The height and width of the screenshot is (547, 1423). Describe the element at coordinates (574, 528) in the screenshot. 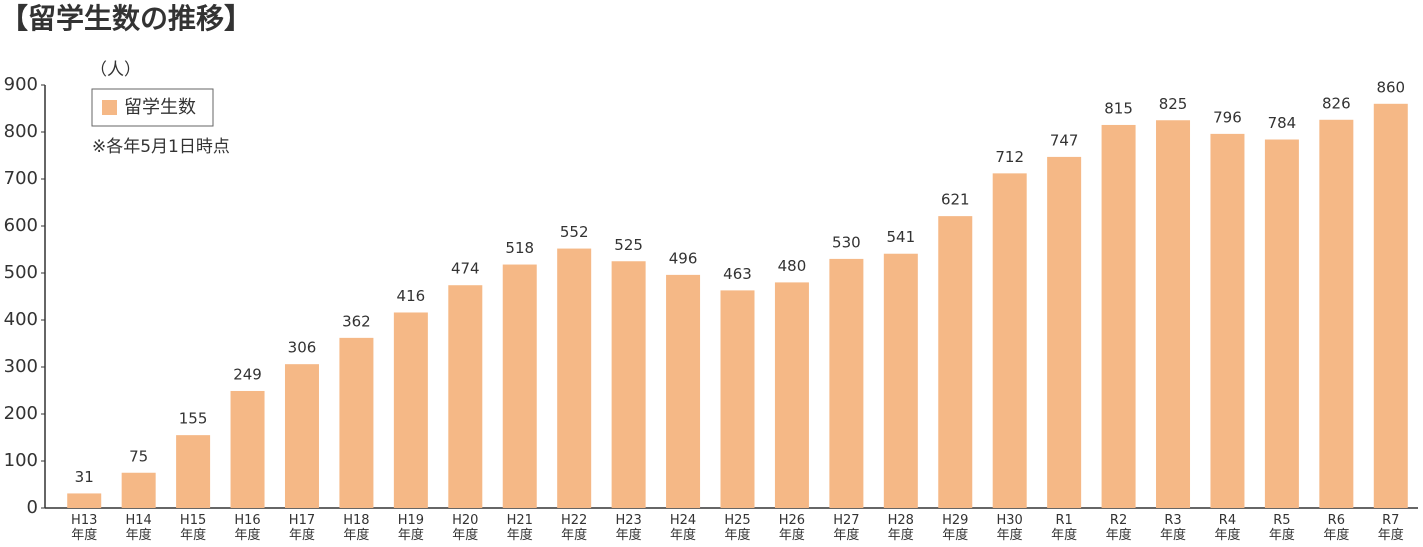

I see `x-tick-label: H22 年度` at that location.